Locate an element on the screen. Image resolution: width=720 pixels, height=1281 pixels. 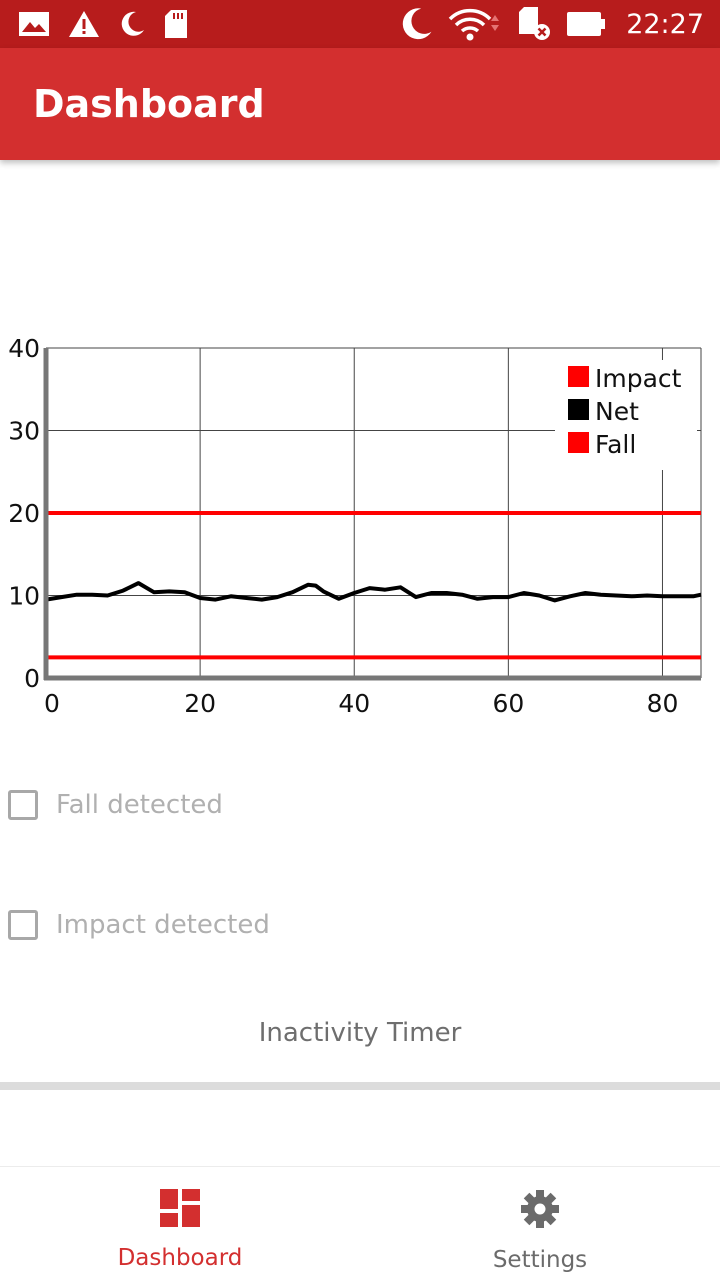
gear-icon is located at coordinates (540, 1211).